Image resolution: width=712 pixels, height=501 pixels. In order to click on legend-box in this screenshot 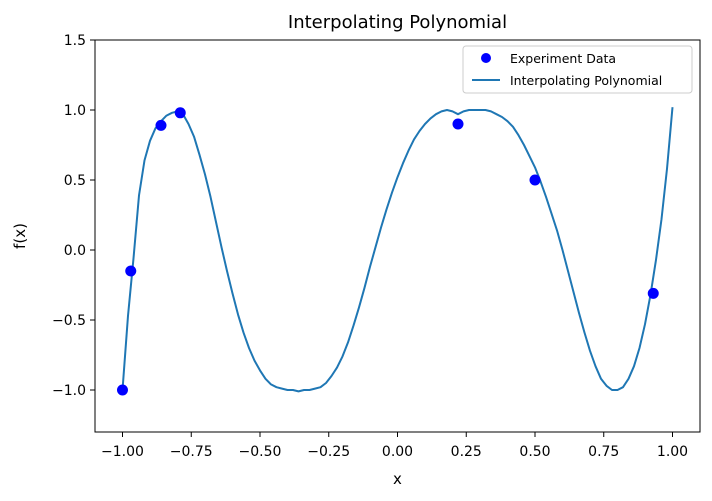, I will do `click(577, 69)`.